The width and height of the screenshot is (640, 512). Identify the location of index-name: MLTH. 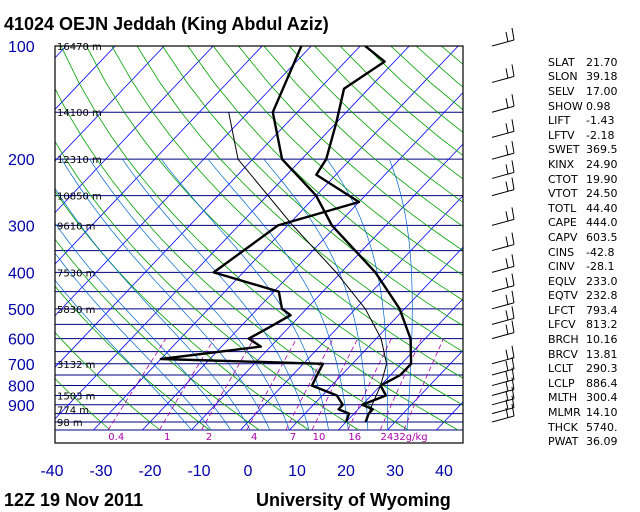
(563, 398).